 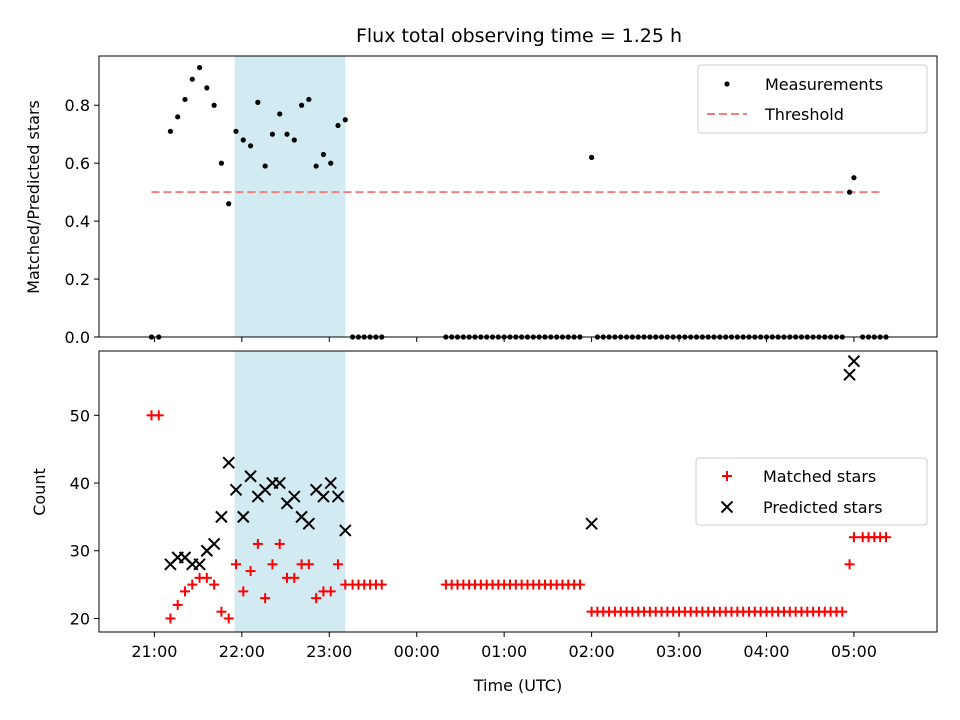 I want to click on top-y-axis-label: Matched/Predicted stars, so click(x=33, y=197).